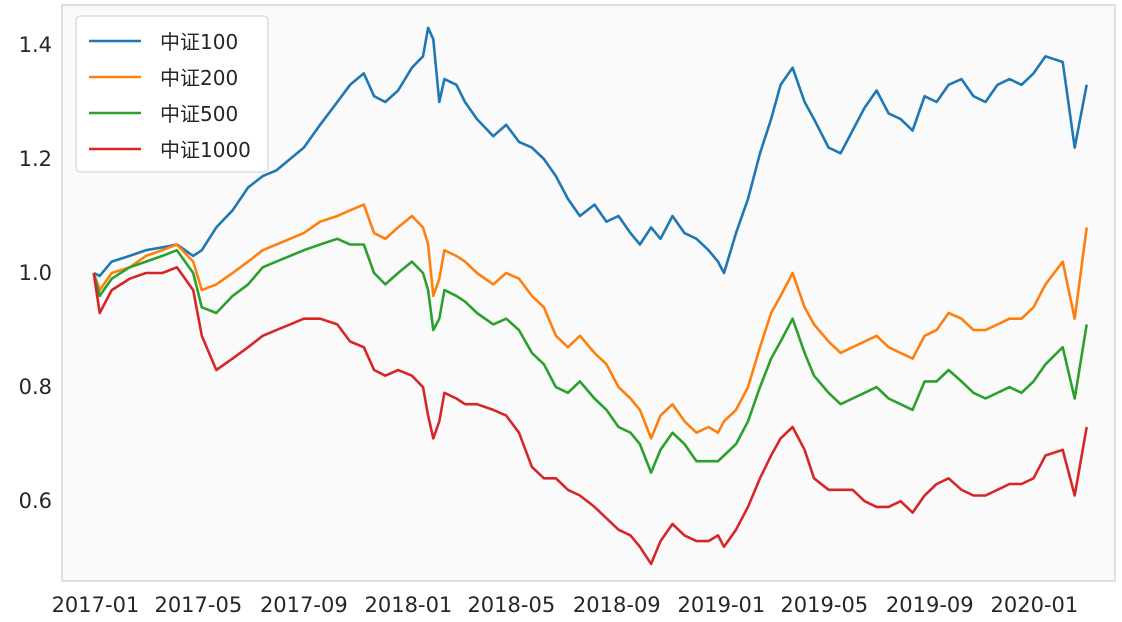 Image resolution: width=1122 pixels, height=622 pixels. What do you see at coordinates (304, 605) in the screenshot?
I see `x-tick-label: 2017-09` at bounding box center [304, 605].